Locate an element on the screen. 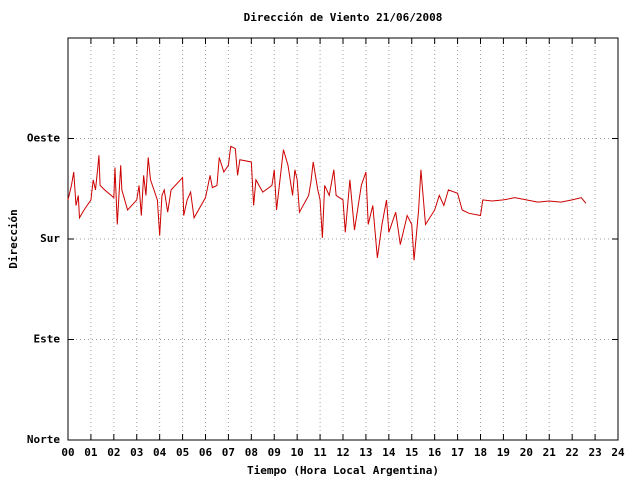 Image resolution: width=640 pixels, height=480 pixels. x-tick-label: 22 is located at coordinates (572, 452).